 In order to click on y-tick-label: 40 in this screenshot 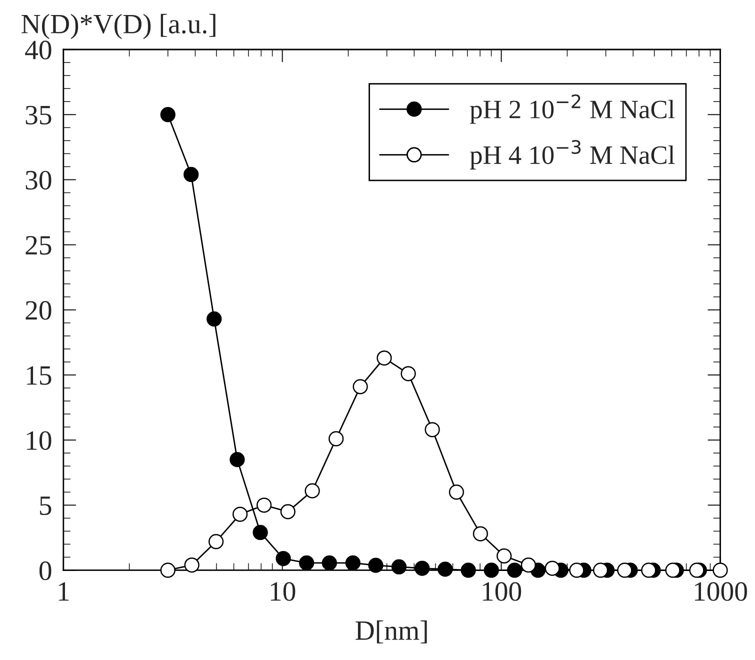, I will do `click(38, 50)`.